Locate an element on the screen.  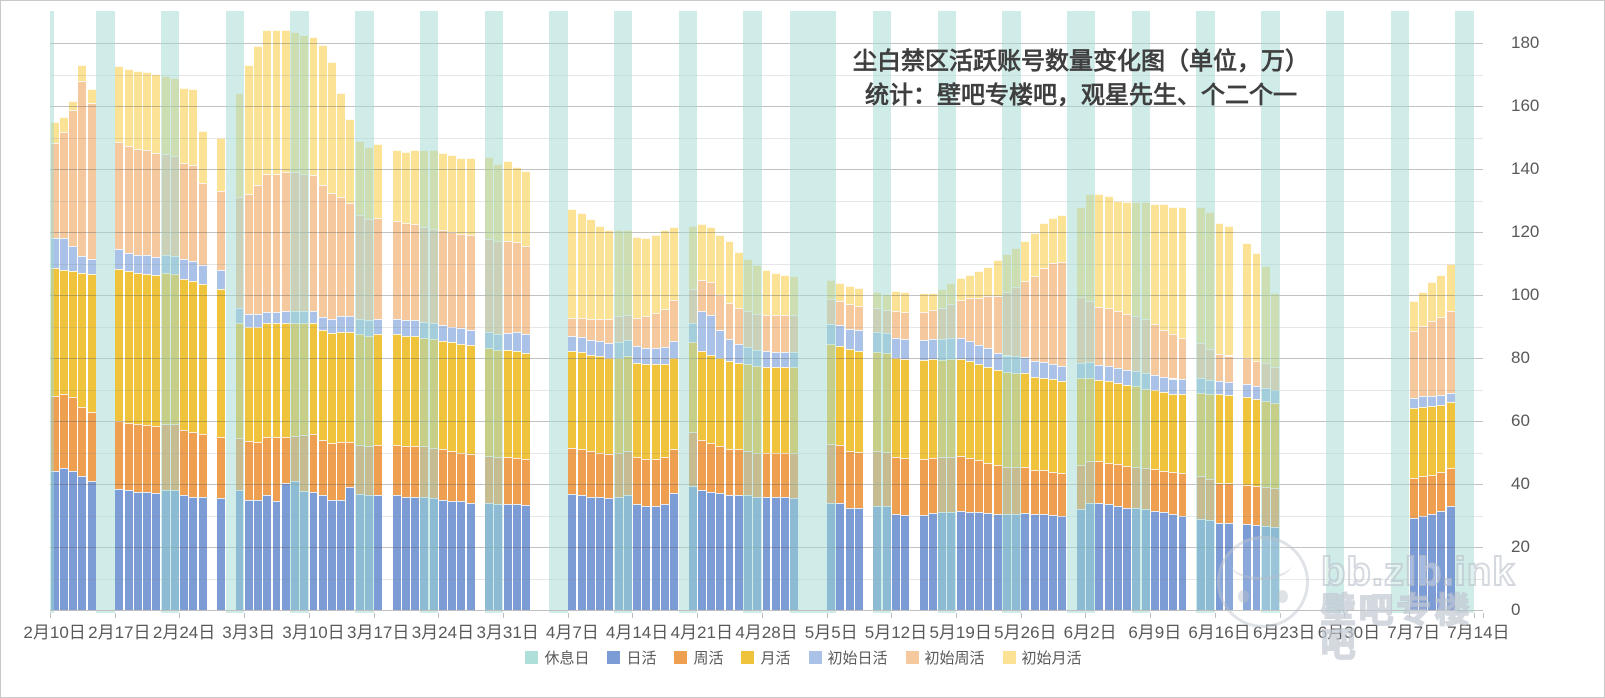
legend-label: 月活 is located at coordinates (775, 658).